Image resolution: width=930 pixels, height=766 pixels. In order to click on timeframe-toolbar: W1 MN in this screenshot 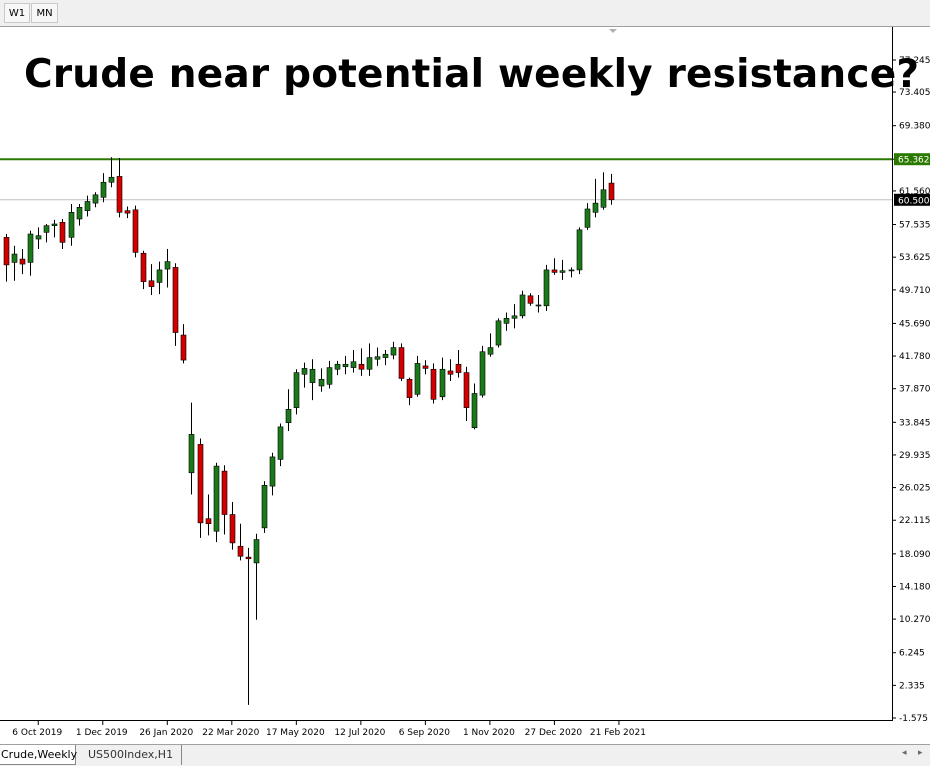, I will do `click(465, 13)`.